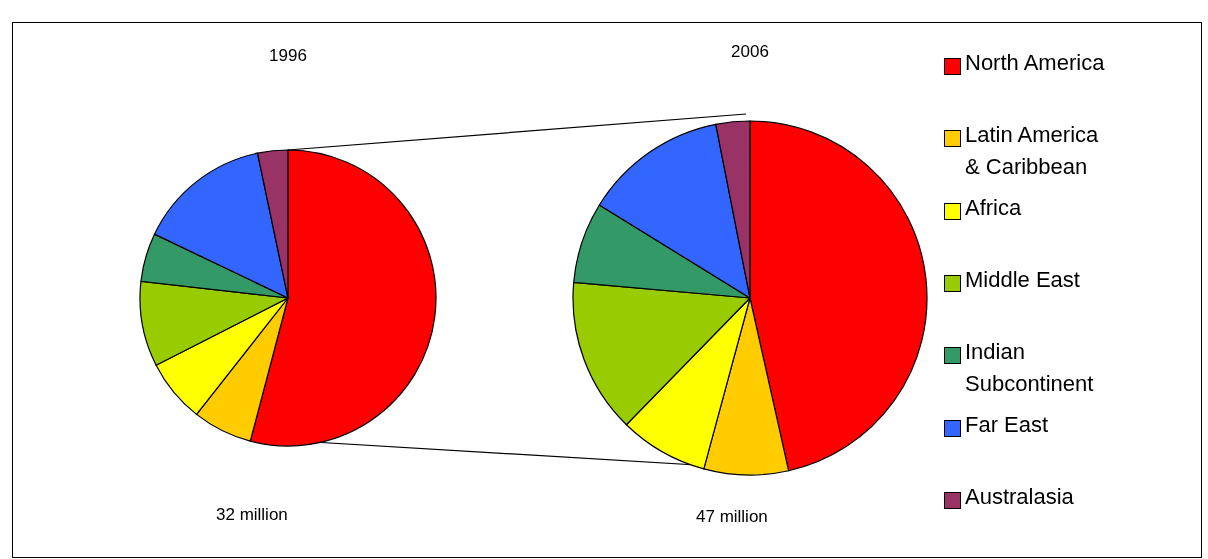 This screenshot has width=1208, height=559. I want to click on text: 47 million, so click(732, 517).